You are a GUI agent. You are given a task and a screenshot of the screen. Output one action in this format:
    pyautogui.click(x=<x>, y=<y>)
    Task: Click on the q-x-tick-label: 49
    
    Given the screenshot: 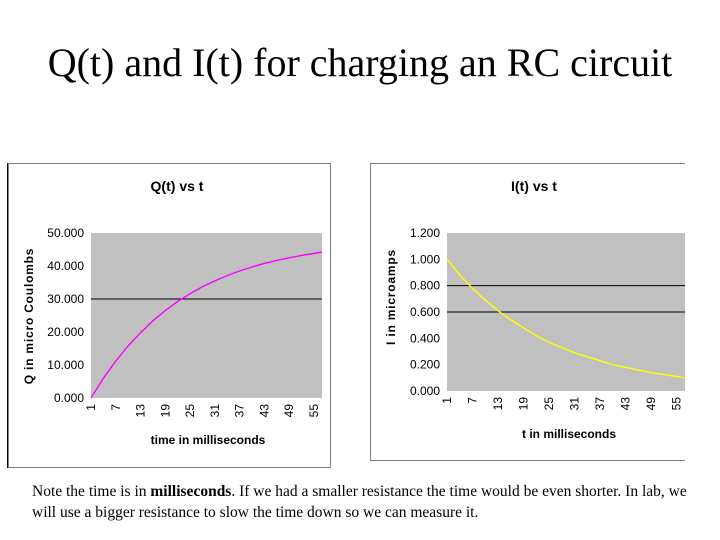 What is the action you would take?
    pyautogui.click(x=289, y=411)
    